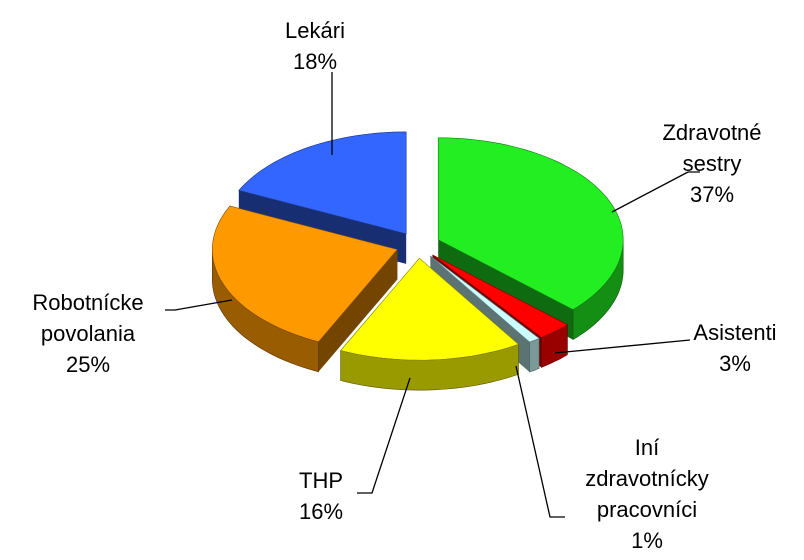  What do you see at coordinates (735, 363) in the screenshot?
I see `value-label: 3%` at bounding box center [735, 363].